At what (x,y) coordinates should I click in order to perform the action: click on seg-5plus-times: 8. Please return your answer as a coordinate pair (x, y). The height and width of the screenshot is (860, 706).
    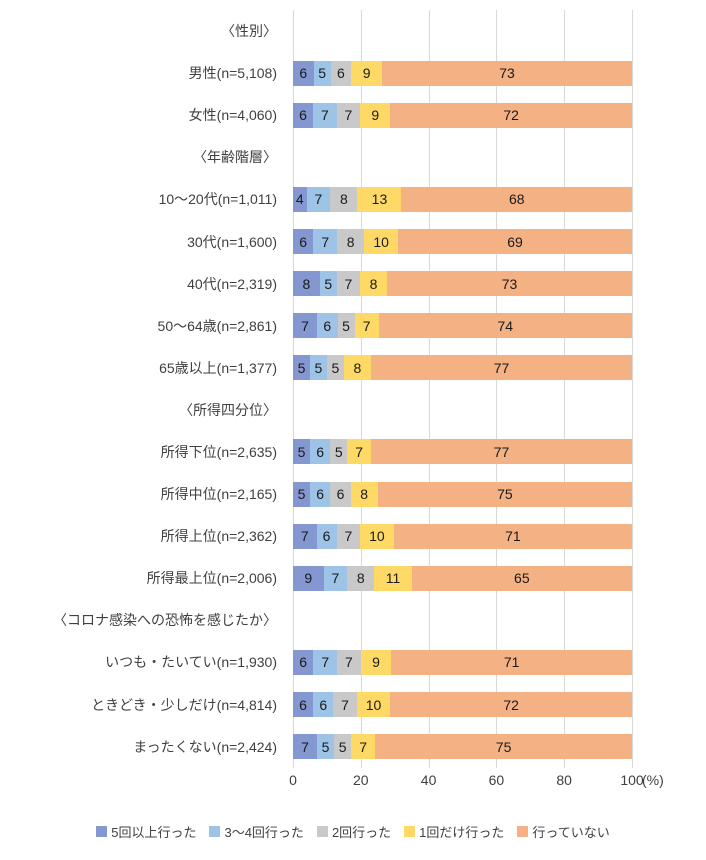
    Looking at the image, I should click on (306, 284).